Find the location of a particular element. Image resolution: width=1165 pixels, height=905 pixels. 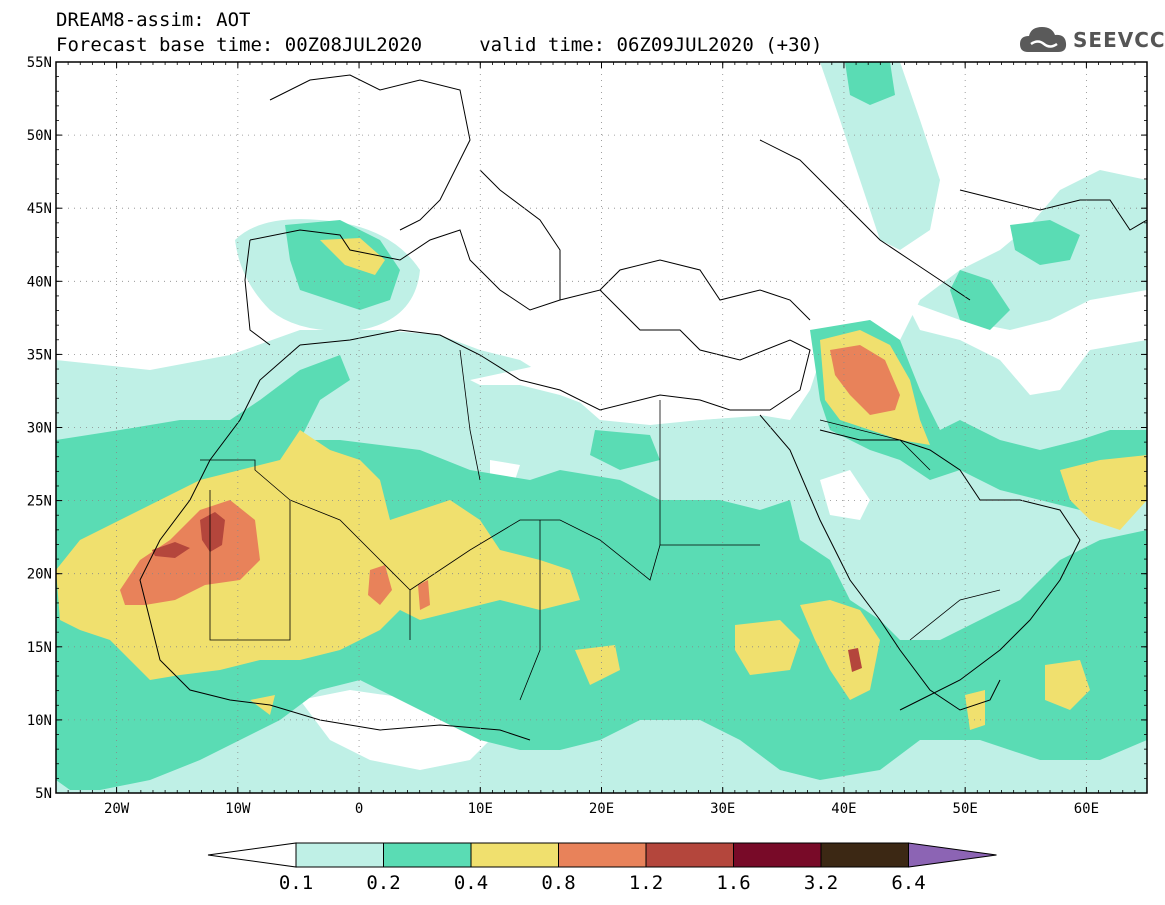

lat-label: 45N is located at coordinates (39, 209).